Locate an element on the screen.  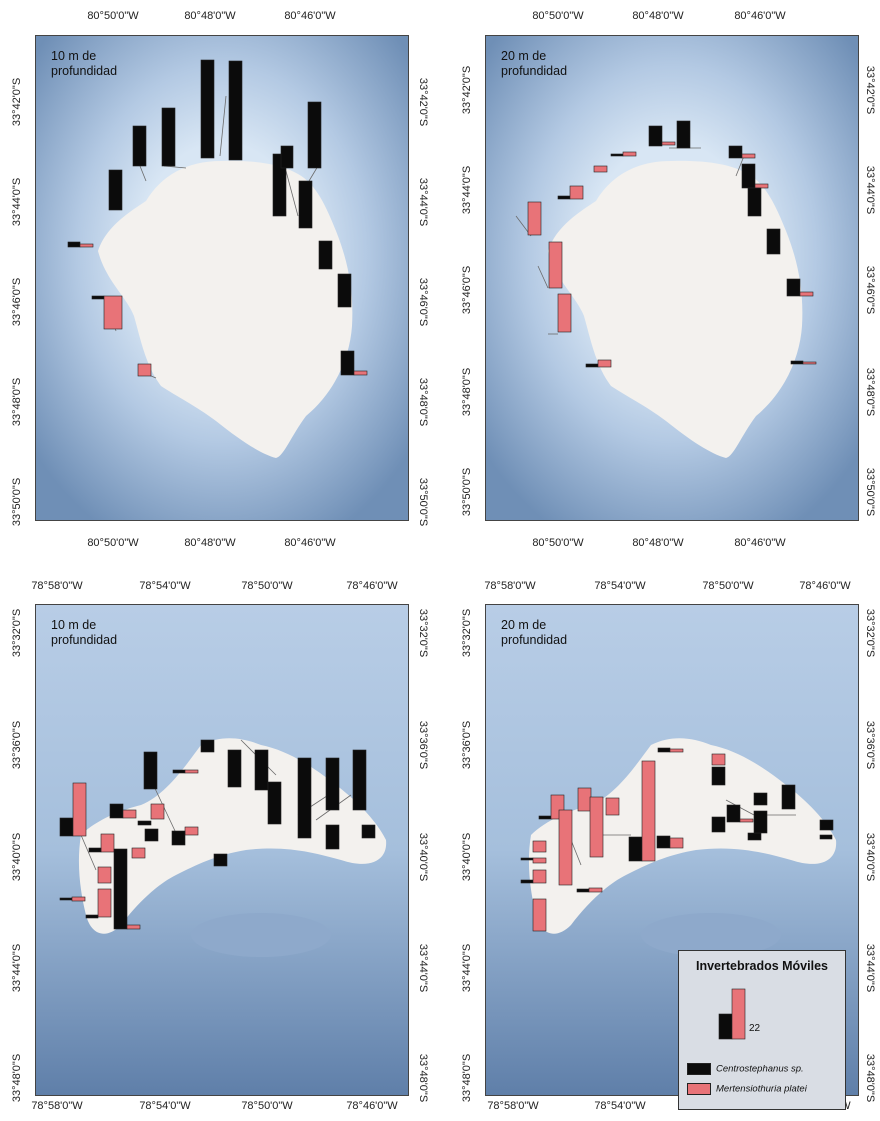
legend-label: Mertensiothuria platei is located at coordinates (761, 1089).